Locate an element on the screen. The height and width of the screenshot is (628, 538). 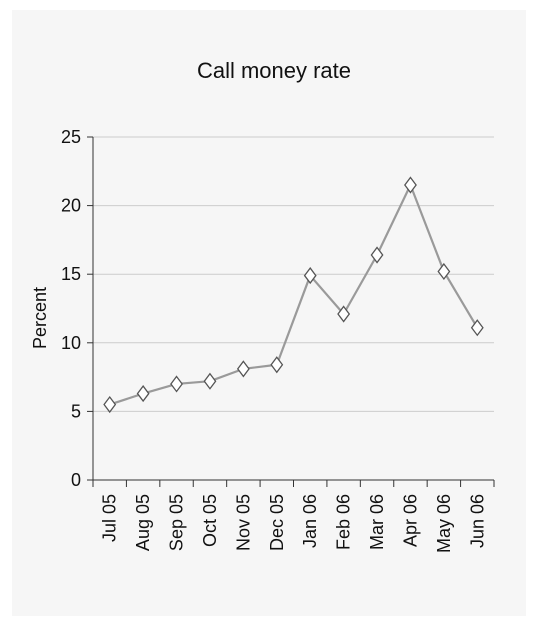
x-tick-label: Sep 05 is located at coordinates (177, 522).